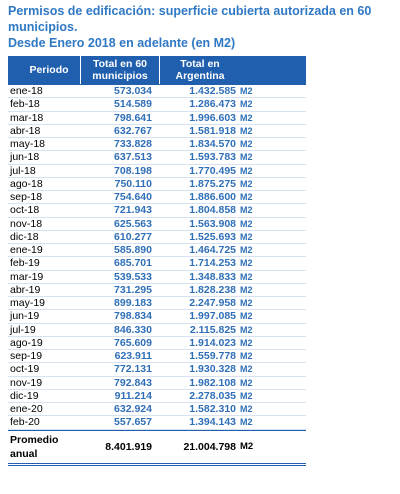 The width and height of the screenshot is (400, 494). What do you see at coordinates (23, 329) in the screenshot?
I see `cell-periodo: jul-19` at bounding box center [23, 329].